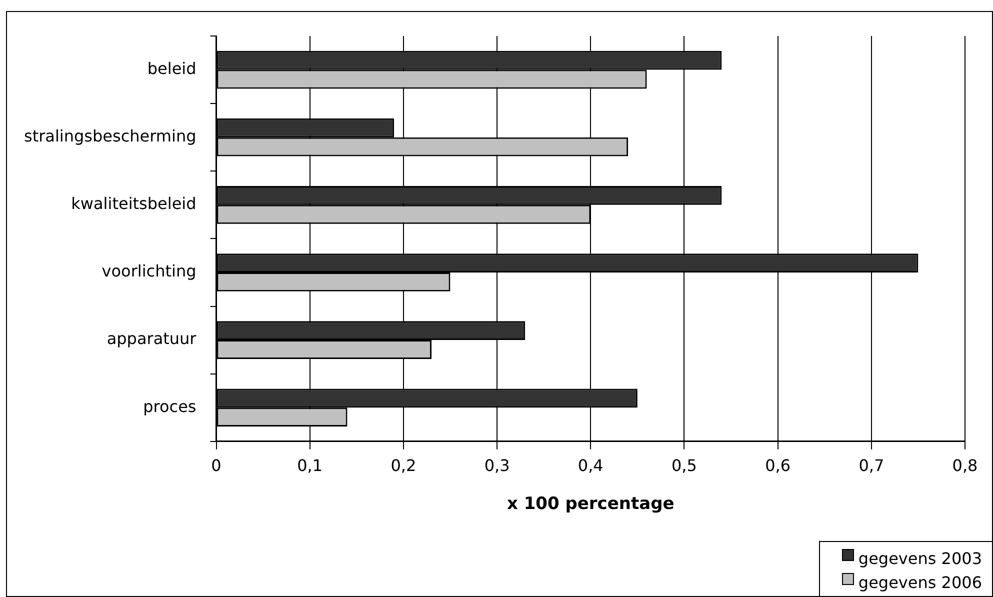 Image resolution: width=993 pixels, height=597 pixels. I want to click on x-tick-label: 0,6, so click(778, 466).